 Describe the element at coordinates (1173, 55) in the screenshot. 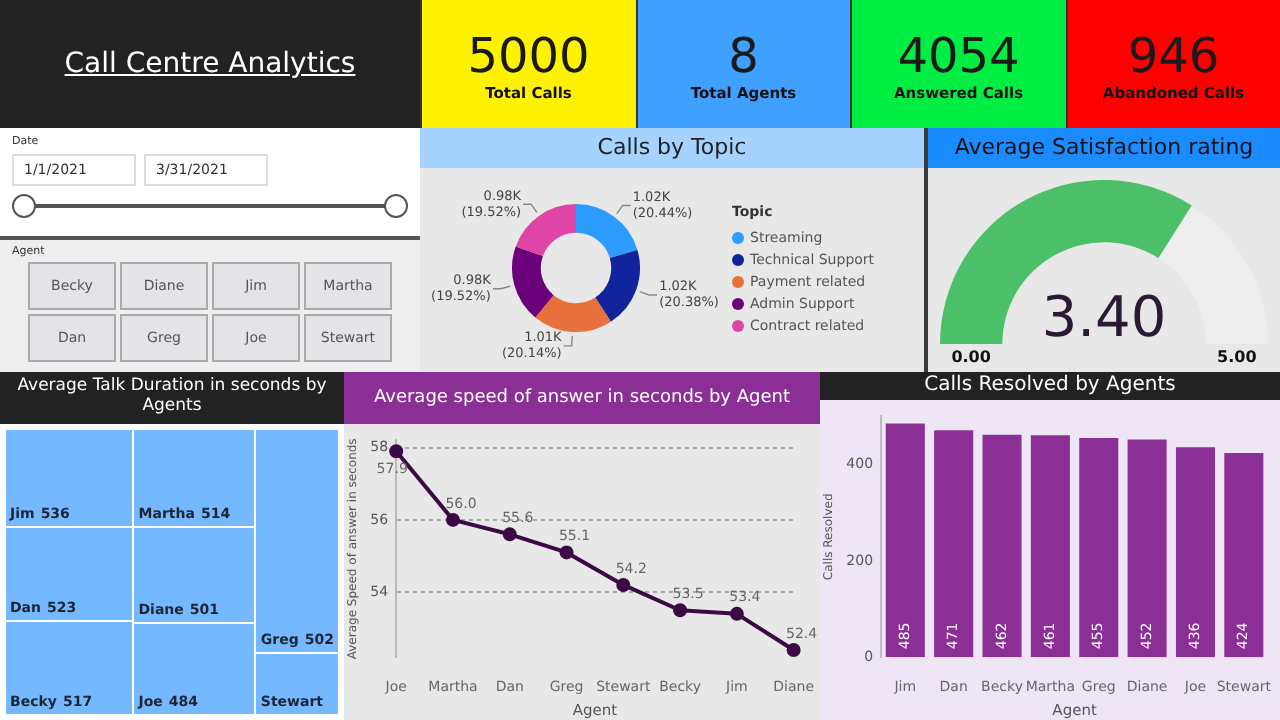

I see `text: 946` at that location.